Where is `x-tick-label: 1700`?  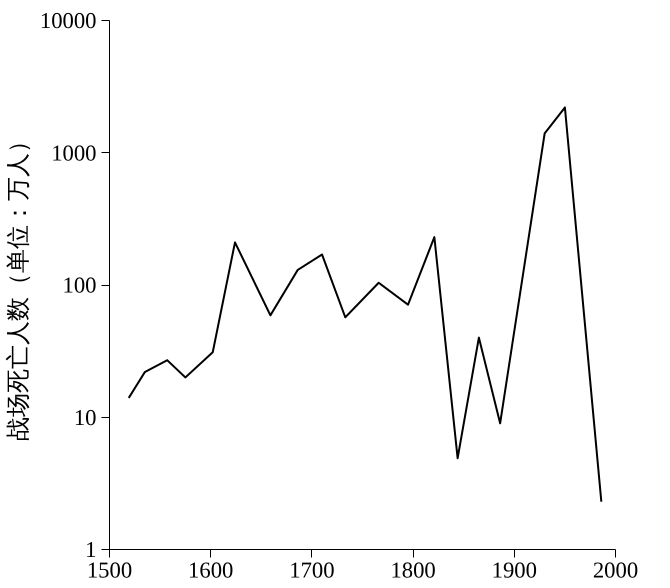 x-tick-label: 1700 is located at coordinates (312, 570).